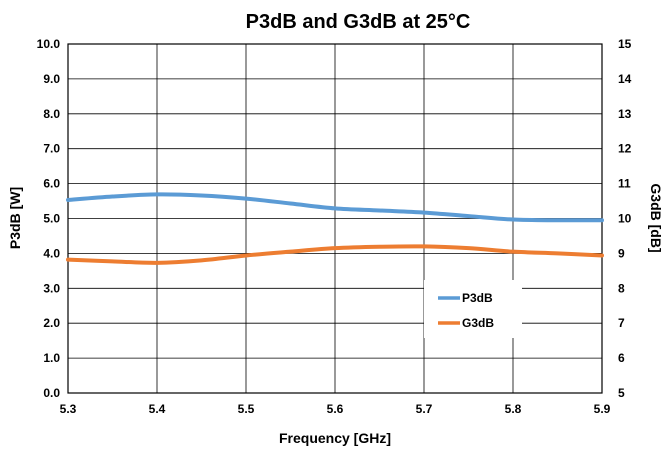  I want to click on x-tick-label: 5.3, so click(68, 409).